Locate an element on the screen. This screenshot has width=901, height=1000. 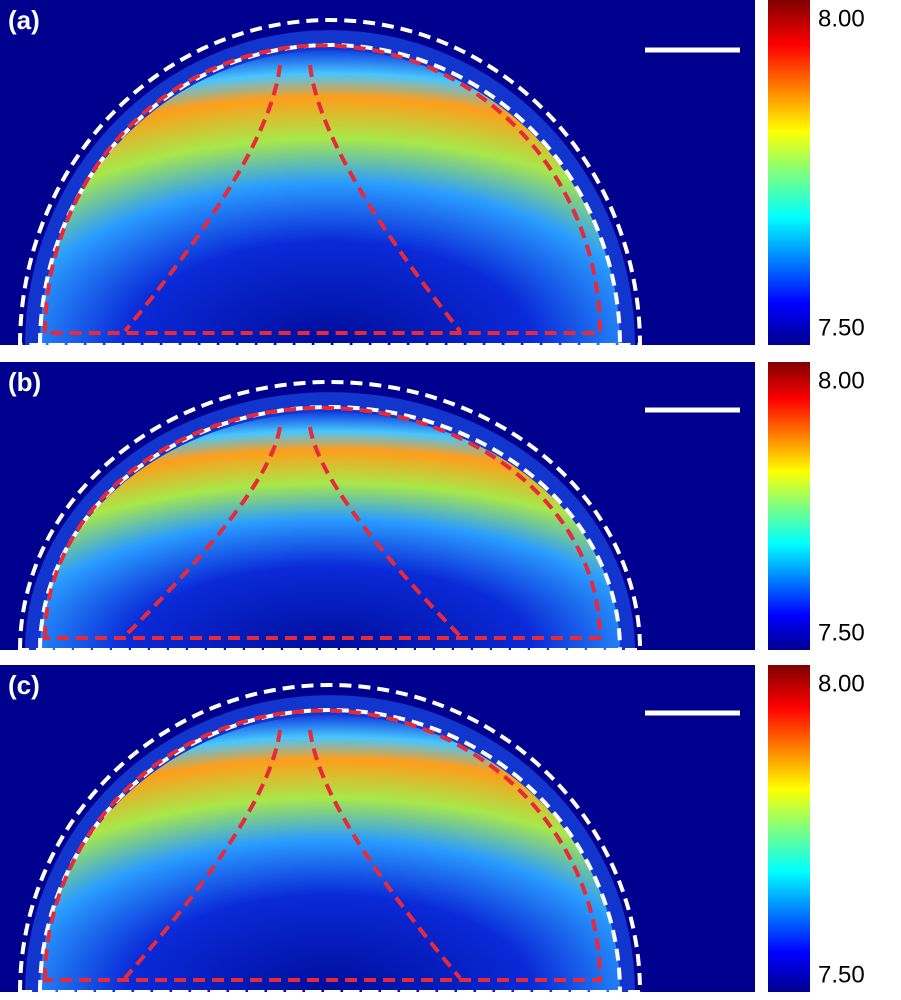
panel-label: (c) is located at coordinates (24, 685).